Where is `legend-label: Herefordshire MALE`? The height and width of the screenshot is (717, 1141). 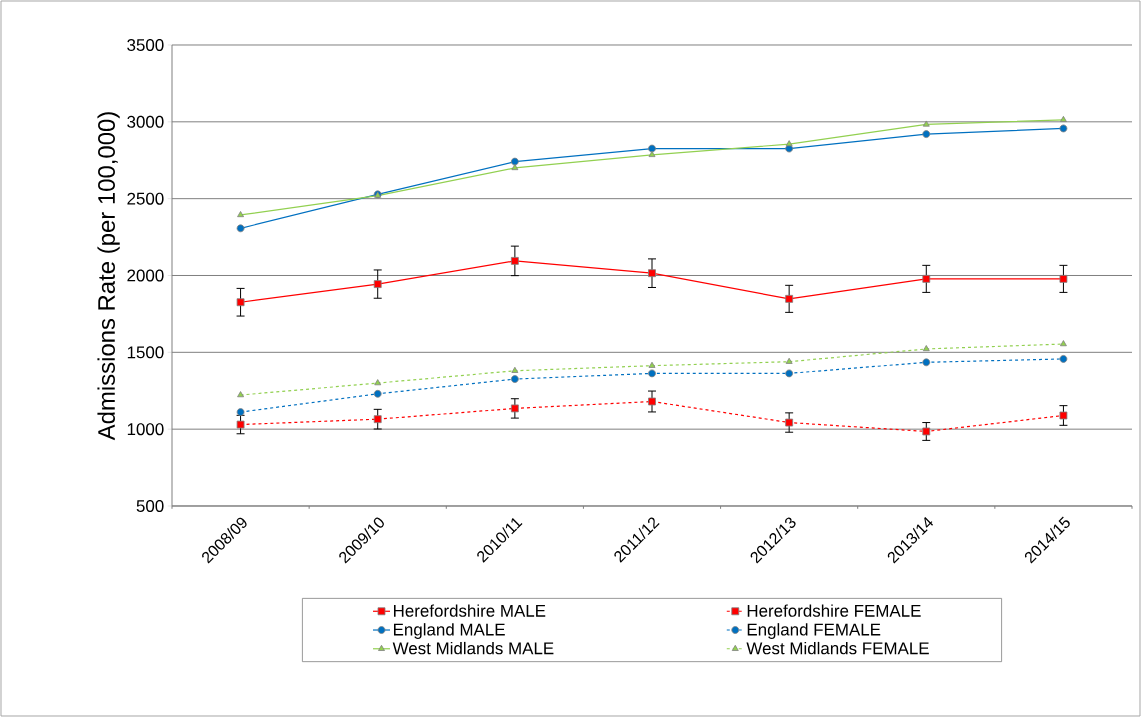
legend-label: Herefordshire MALE is located at coordinates (469, 610).